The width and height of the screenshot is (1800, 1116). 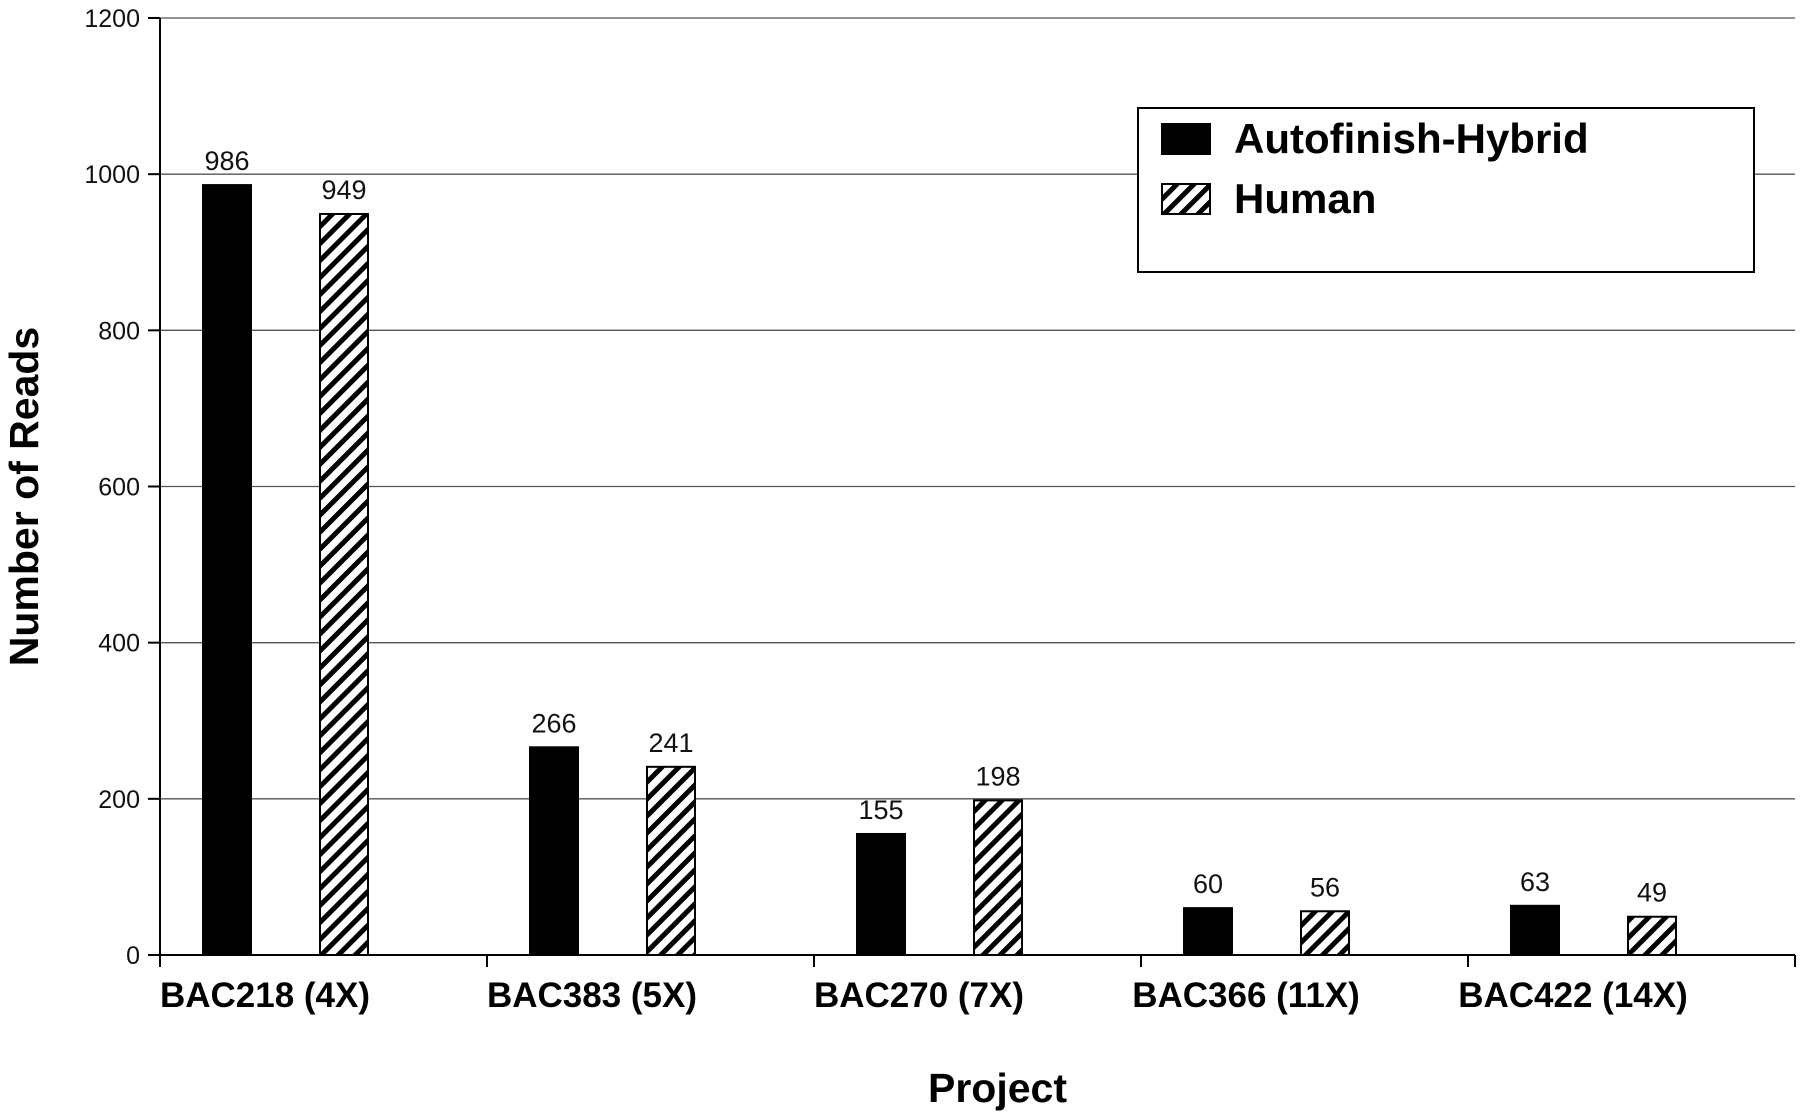 I want to click on data-label: 198, so click(x=997, y=776).